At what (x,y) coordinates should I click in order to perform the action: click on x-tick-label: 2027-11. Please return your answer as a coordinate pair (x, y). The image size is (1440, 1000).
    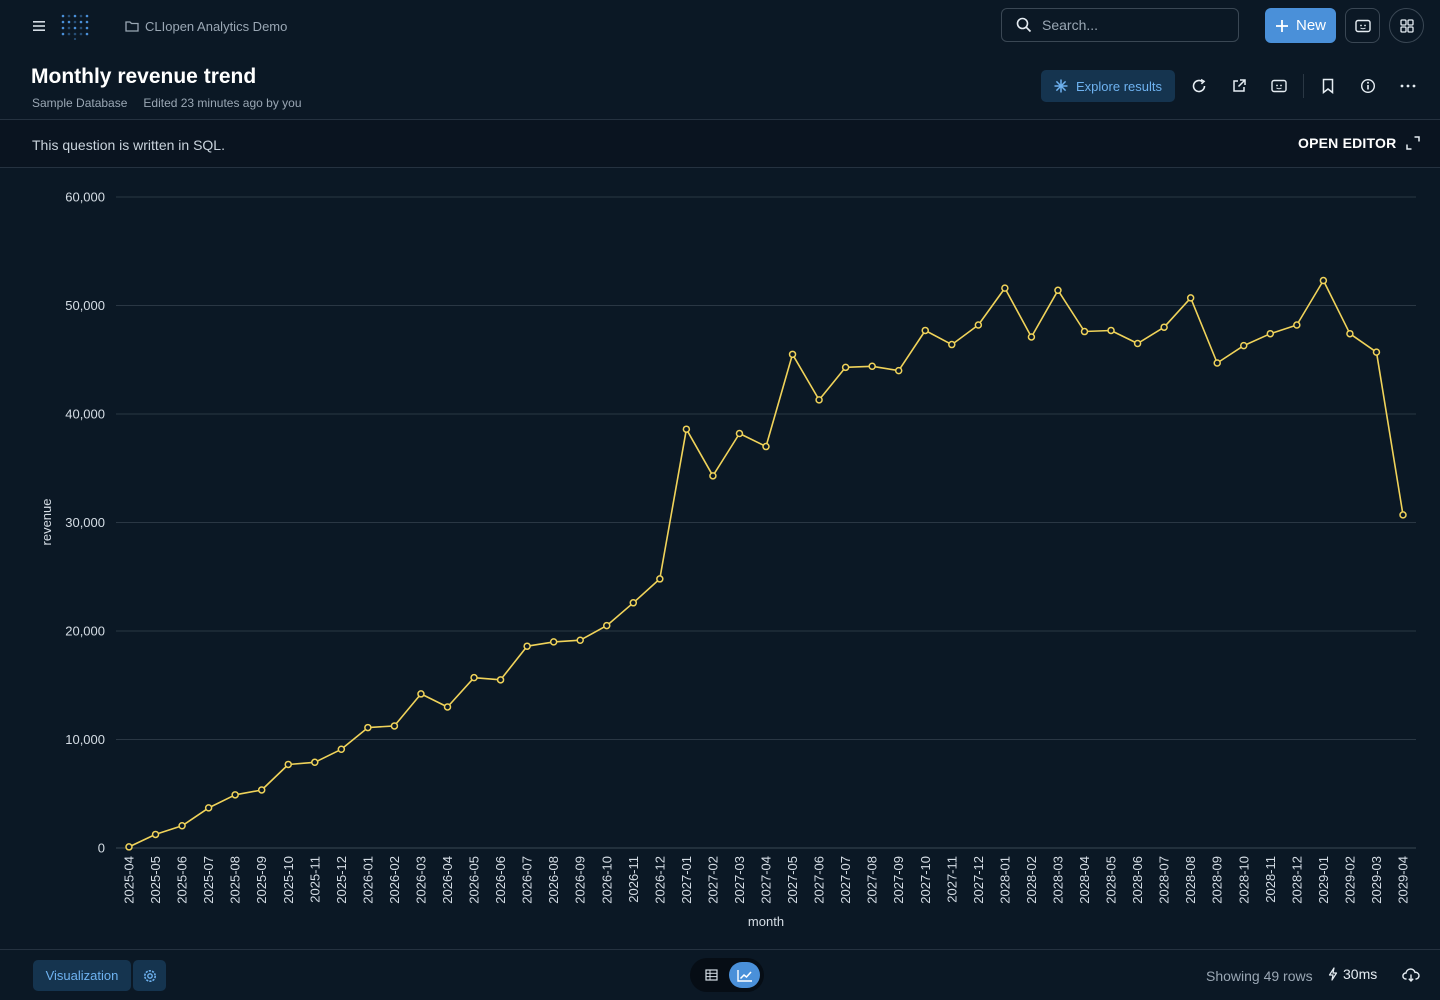
    Looking at the image, I should click on (951, 879).